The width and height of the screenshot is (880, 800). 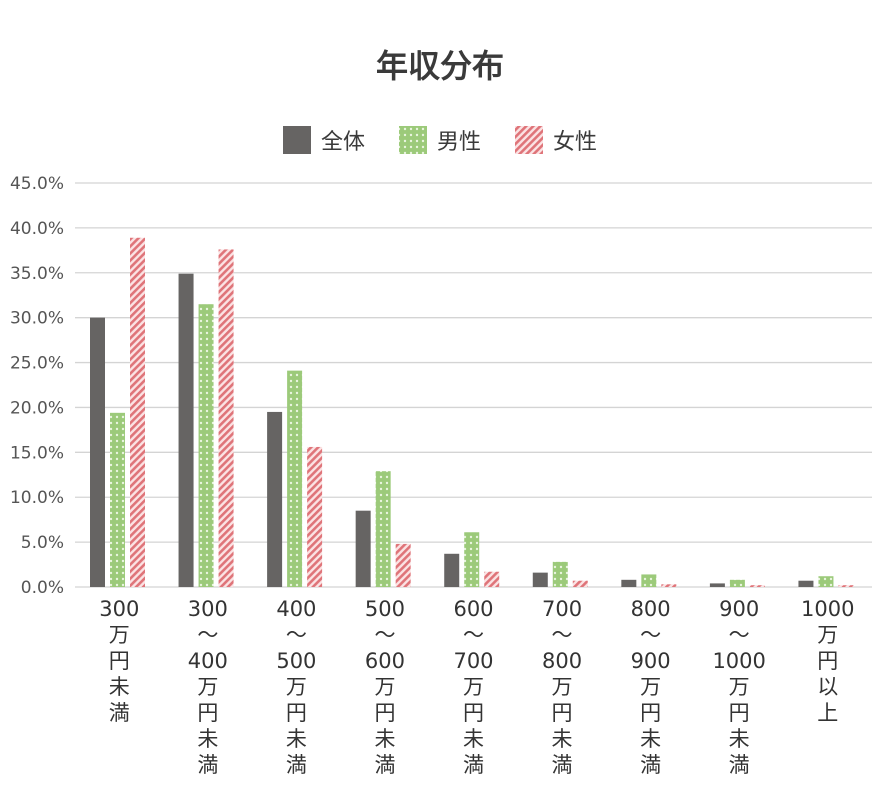 What do you see at coordinates (37, 364) in the screenshot?
I see `y-tick-label: 25.0%` at bounding box center [37, 364].